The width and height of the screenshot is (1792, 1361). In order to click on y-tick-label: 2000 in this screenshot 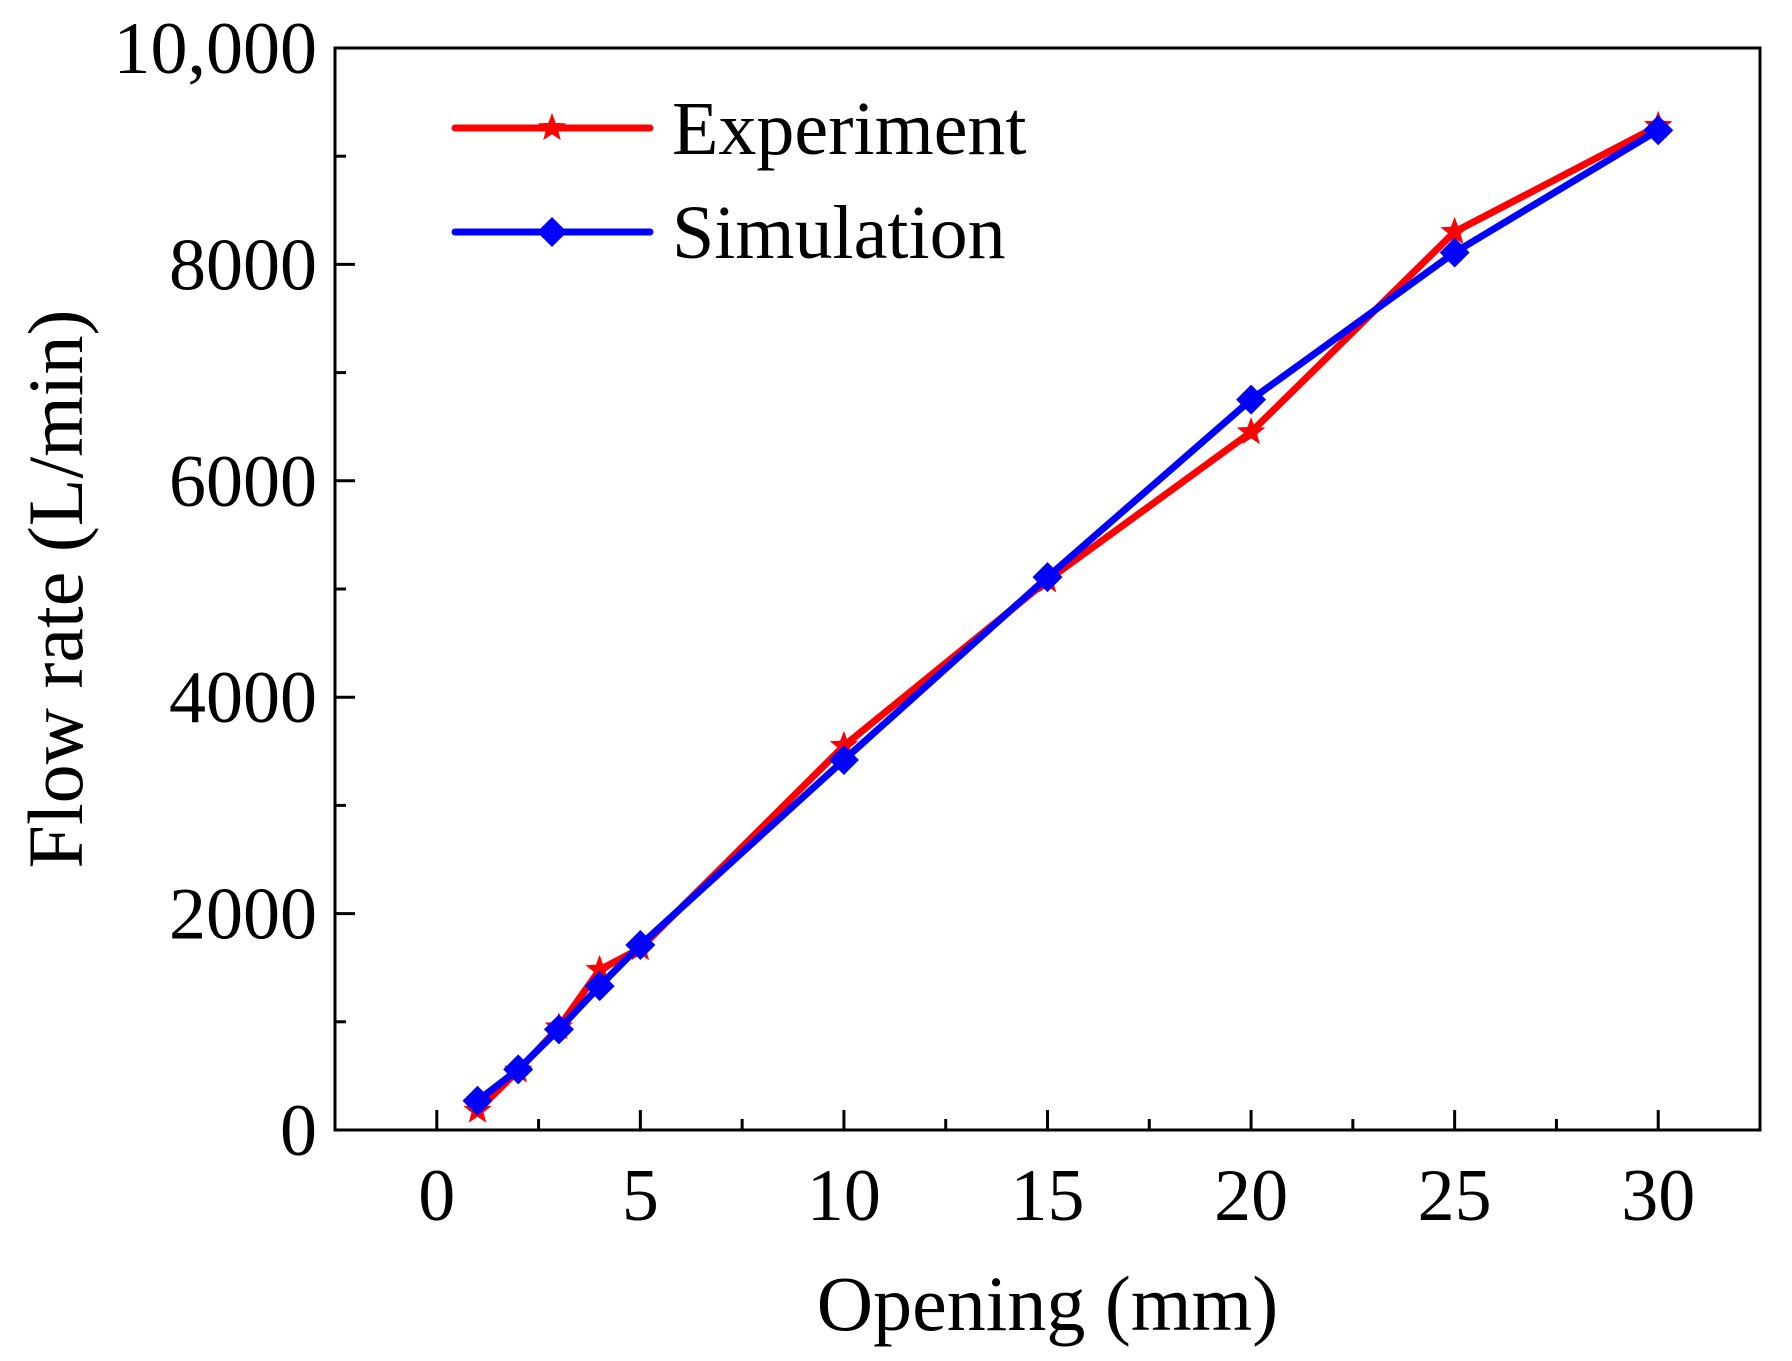, I will do `click(243, 915)`.